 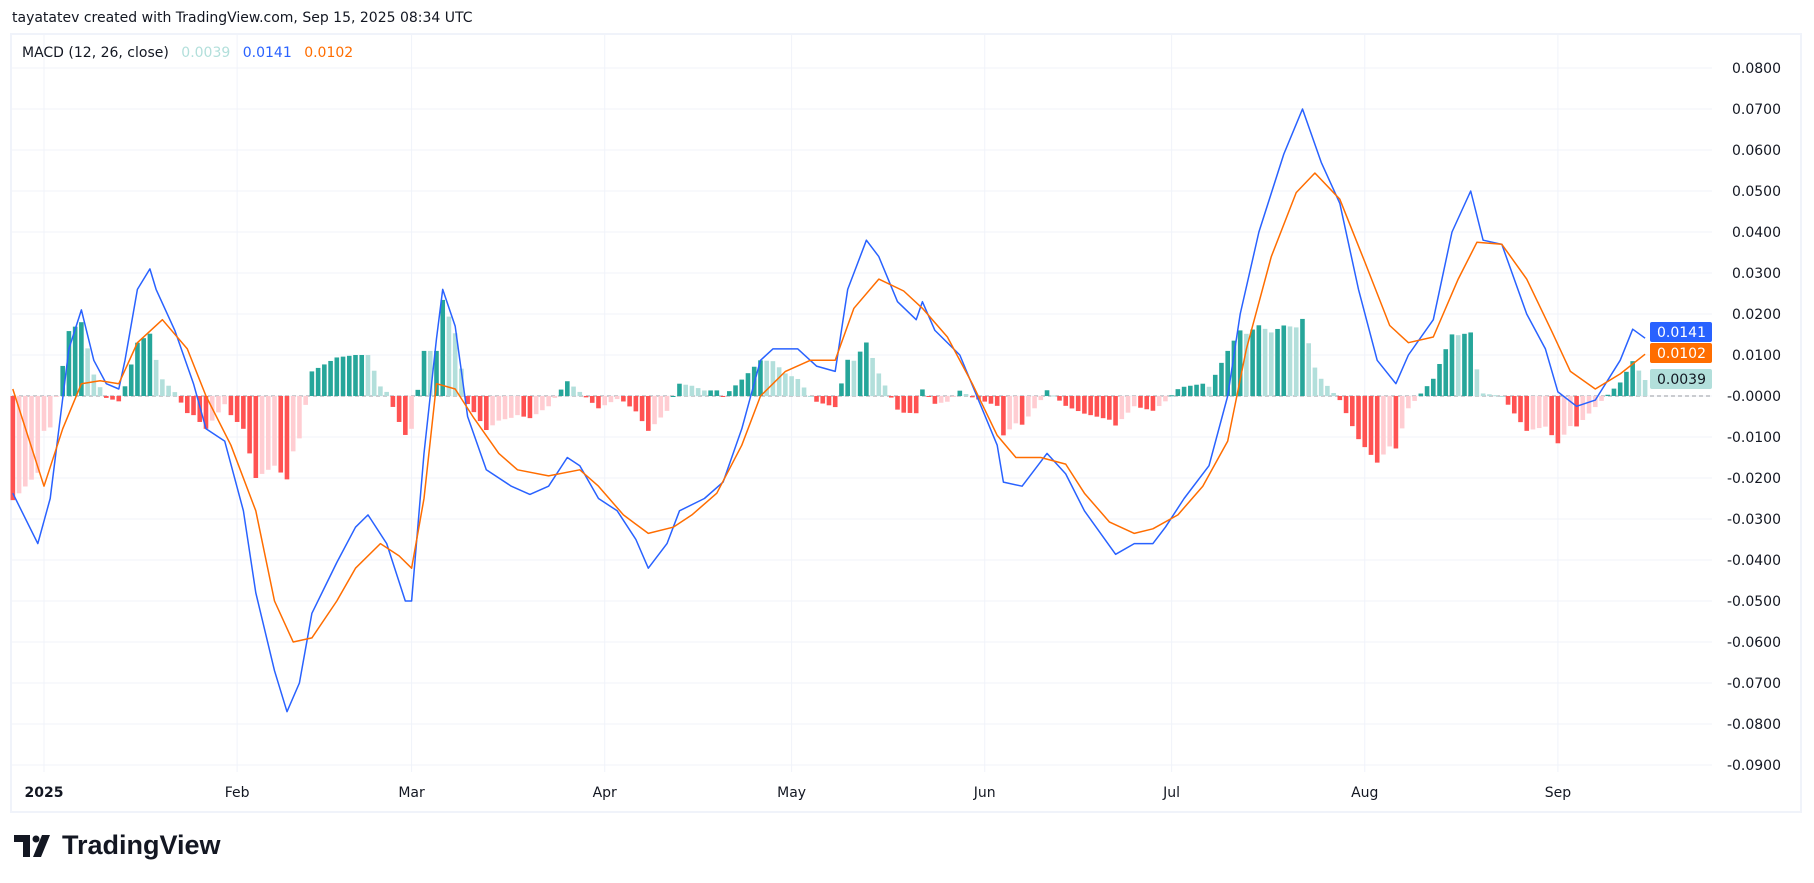 What do you see at coordinates (44, 793) in the screenshot?
I see `x-tick-label: 2025` at bounding box center [44, 793].